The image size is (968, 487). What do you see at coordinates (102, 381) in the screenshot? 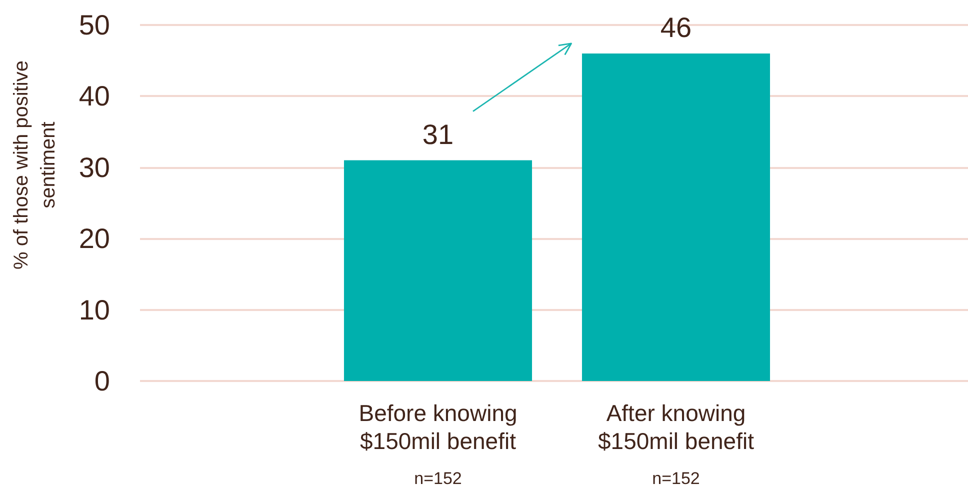
I see `y-tick-label: 0` at bounding box center [102, 381].